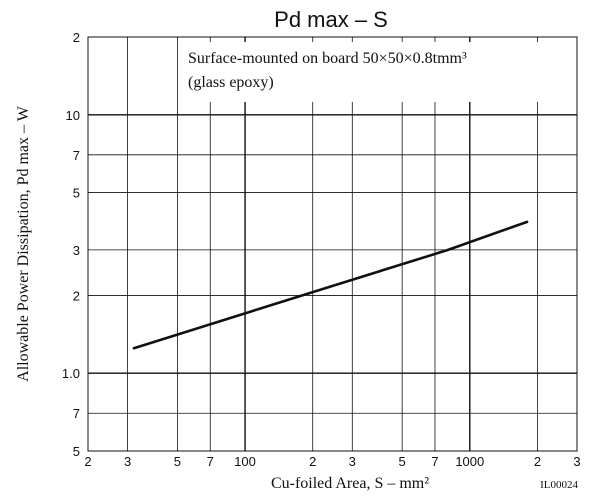 The image size is (590, 503). What do you see at coordinates (378, 72) in the screenshot?
I see `annotation-box` at bounding box center [378, 72].